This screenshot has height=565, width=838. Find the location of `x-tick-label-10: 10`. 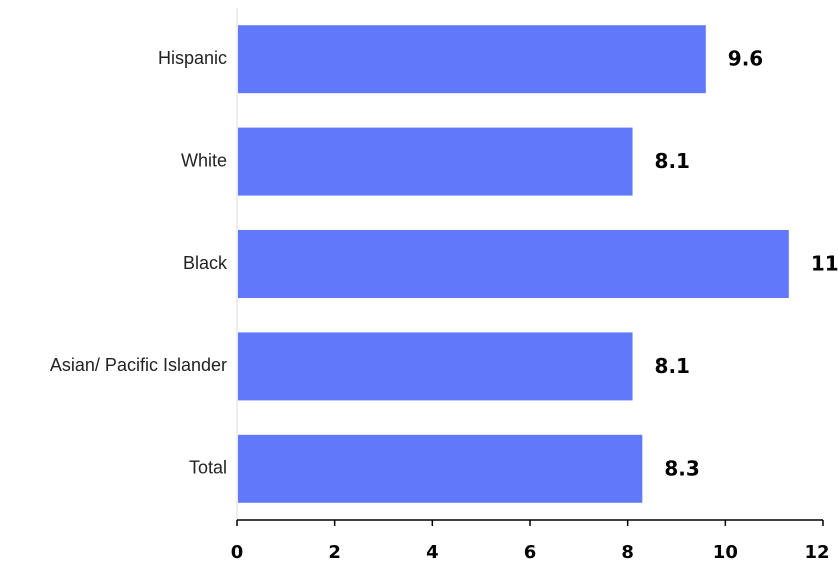

x-tick-label-10: 10 is located at coordinates (725, 552).